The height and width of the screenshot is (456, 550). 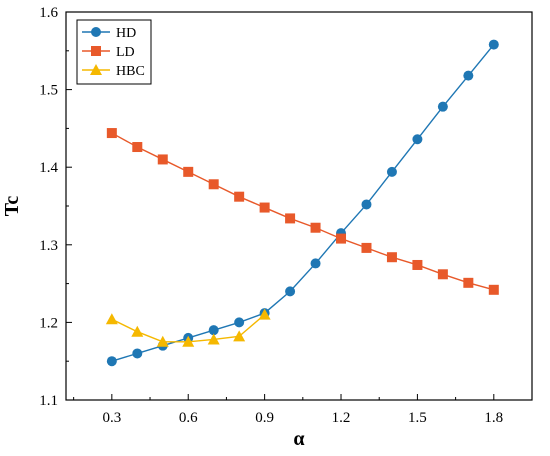 I want to click on legend: HD LD HBC, so click(x=114, y=52).